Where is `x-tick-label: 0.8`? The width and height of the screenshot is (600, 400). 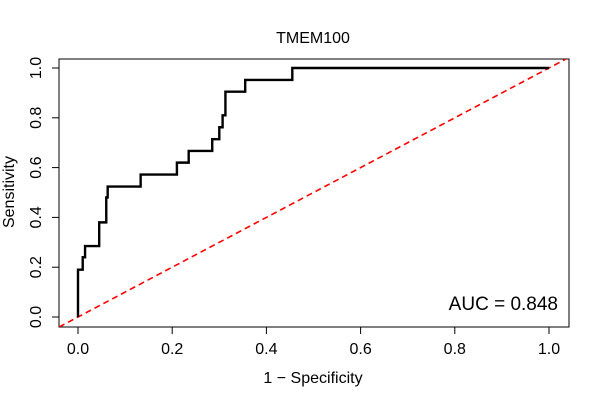 x-tick-label: 0.8 is located at coordinates (455, 349).